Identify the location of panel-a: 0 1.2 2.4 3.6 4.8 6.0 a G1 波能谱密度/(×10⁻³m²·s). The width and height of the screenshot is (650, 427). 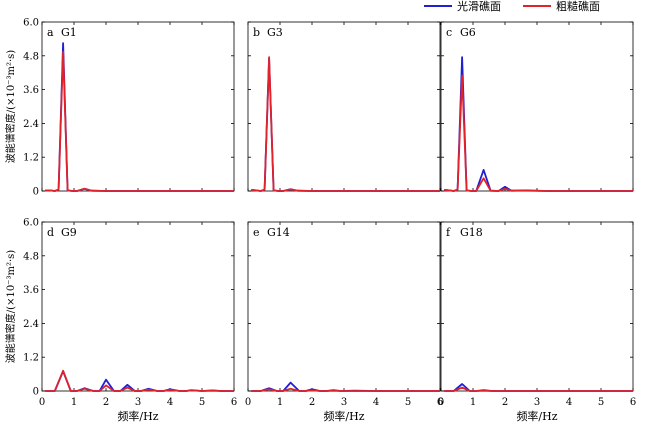
(119, 108).